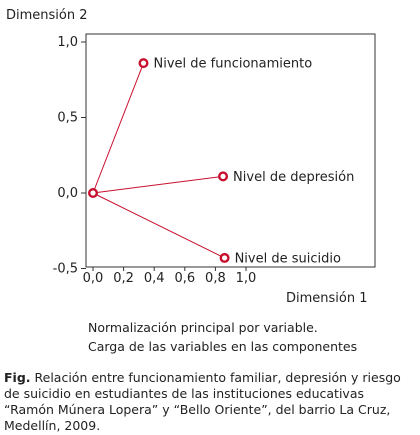 Image resolution: width=420 pixels, height=435 pixels. Describe the element at coordinates (67, 118) in the screenshot. I see `y-tick-label: 0,5` at that location.